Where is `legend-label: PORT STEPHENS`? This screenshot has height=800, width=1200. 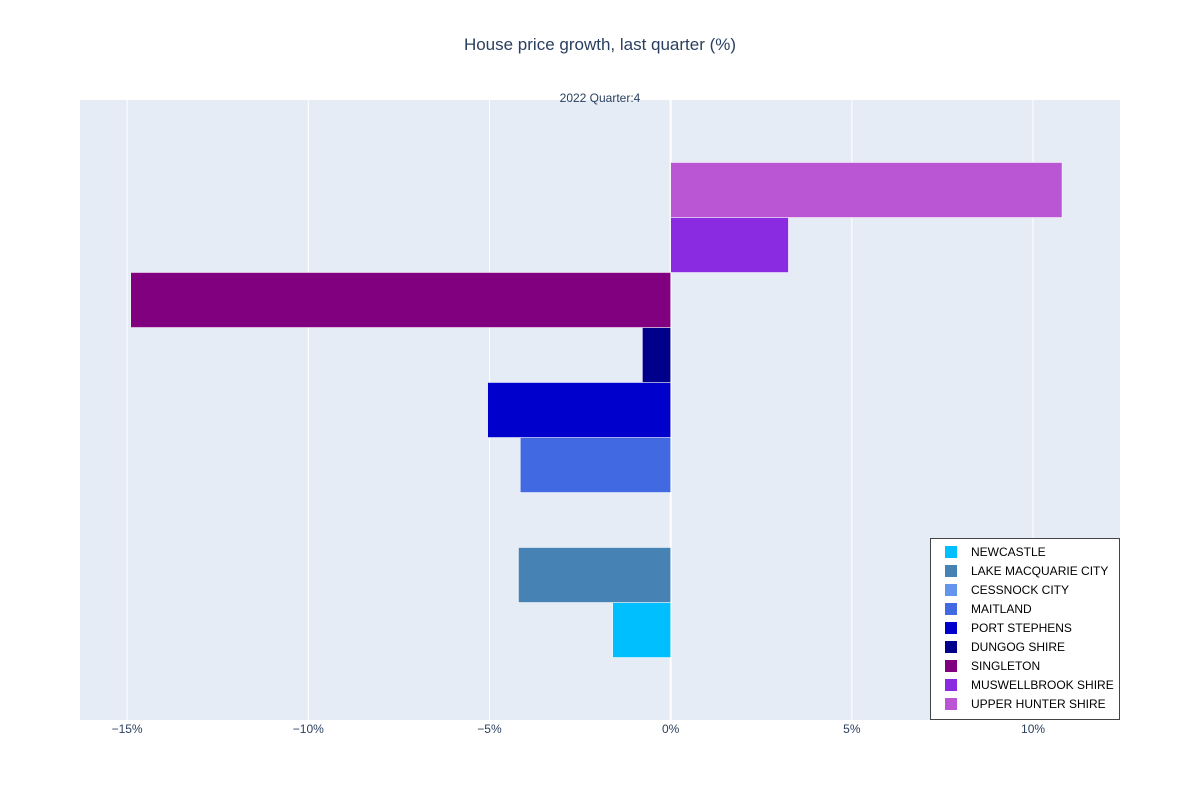
legend-label: PORT STEPHENS is located at coordinates (1021, 628).